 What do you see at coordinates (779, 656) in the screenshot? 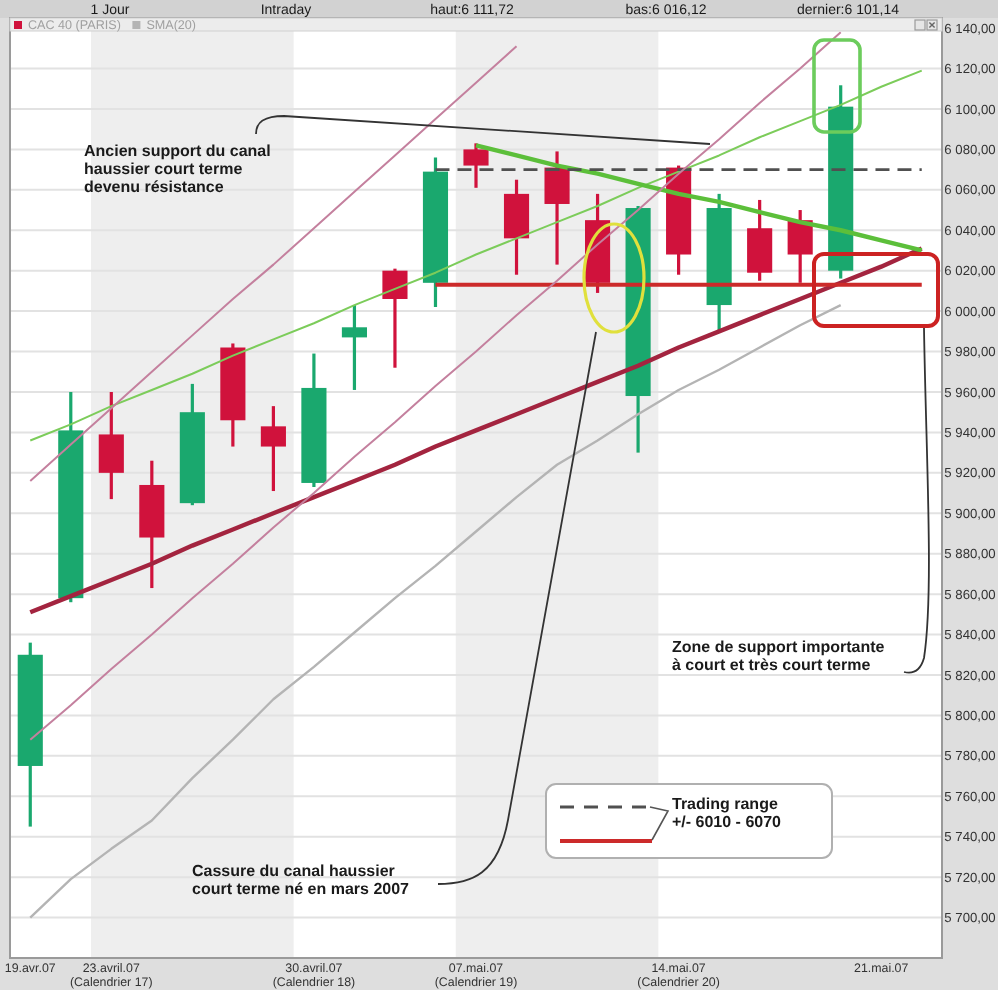
I see `annotation: Zone de support importante à court et très court terme` at bounding box center [779, 656].